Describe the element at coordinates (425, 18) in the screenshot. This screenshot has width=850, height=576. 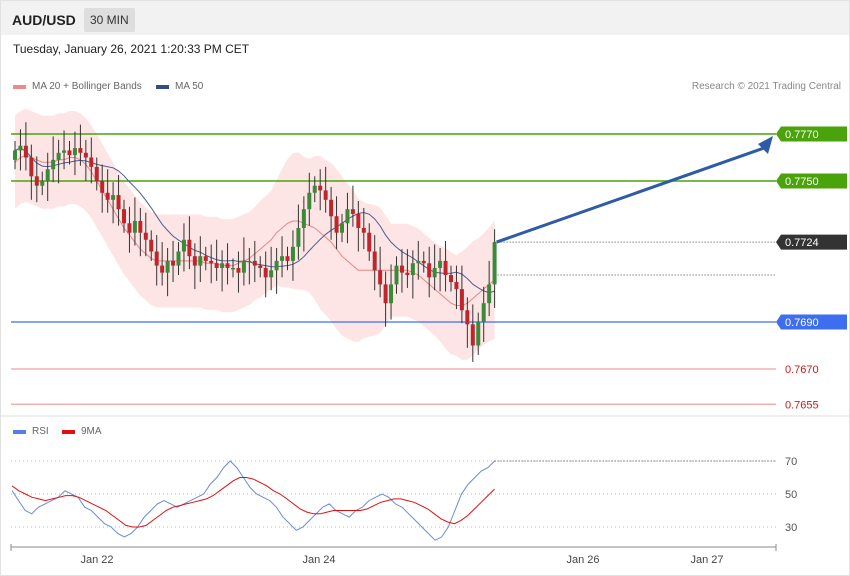
I see `header-bar: AUD/USD 30 MIN` at that location.